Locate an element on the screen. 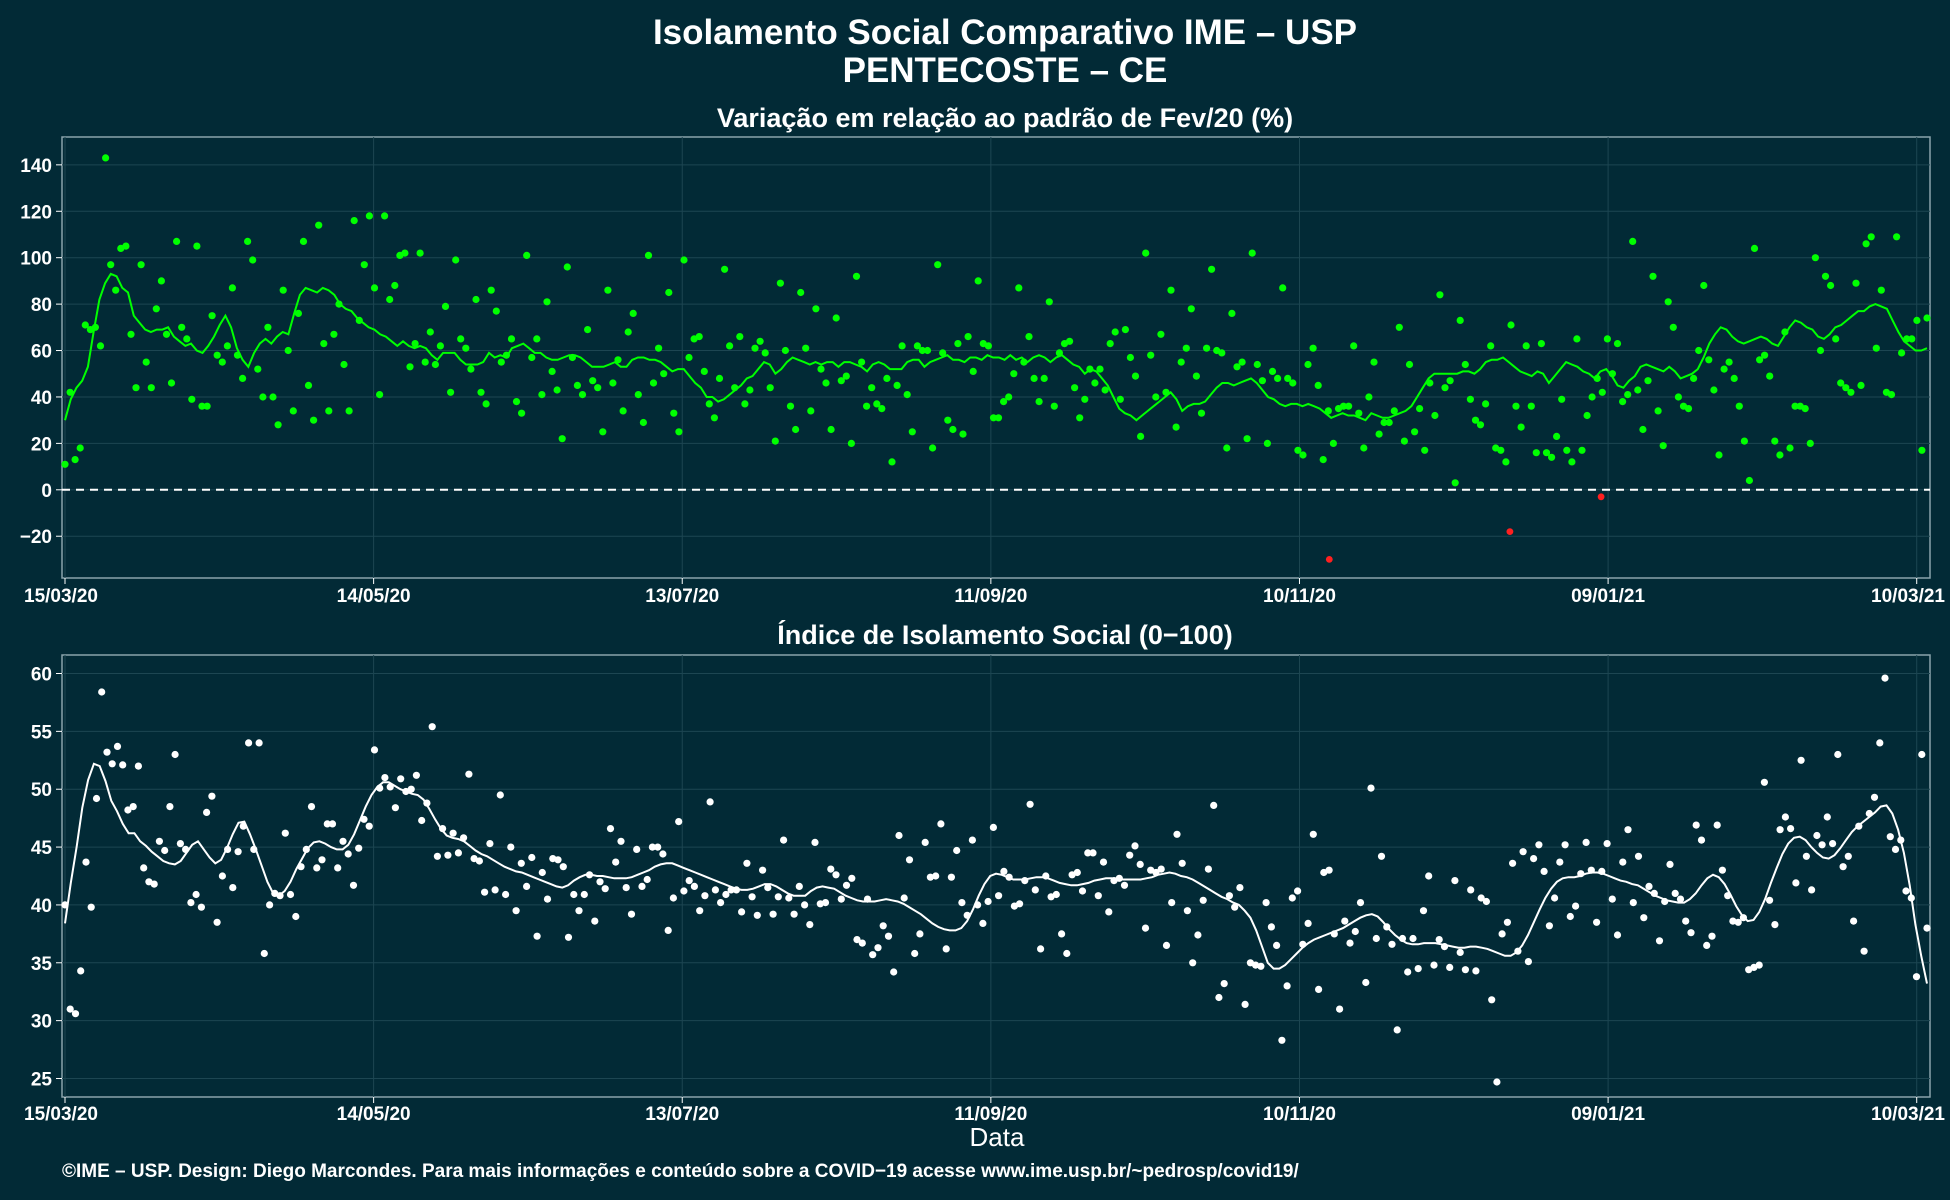 Image resolution: width=1950 pixels, height=1200 pixels. y-tick-label: −20 is located at coordinates (36, 537).